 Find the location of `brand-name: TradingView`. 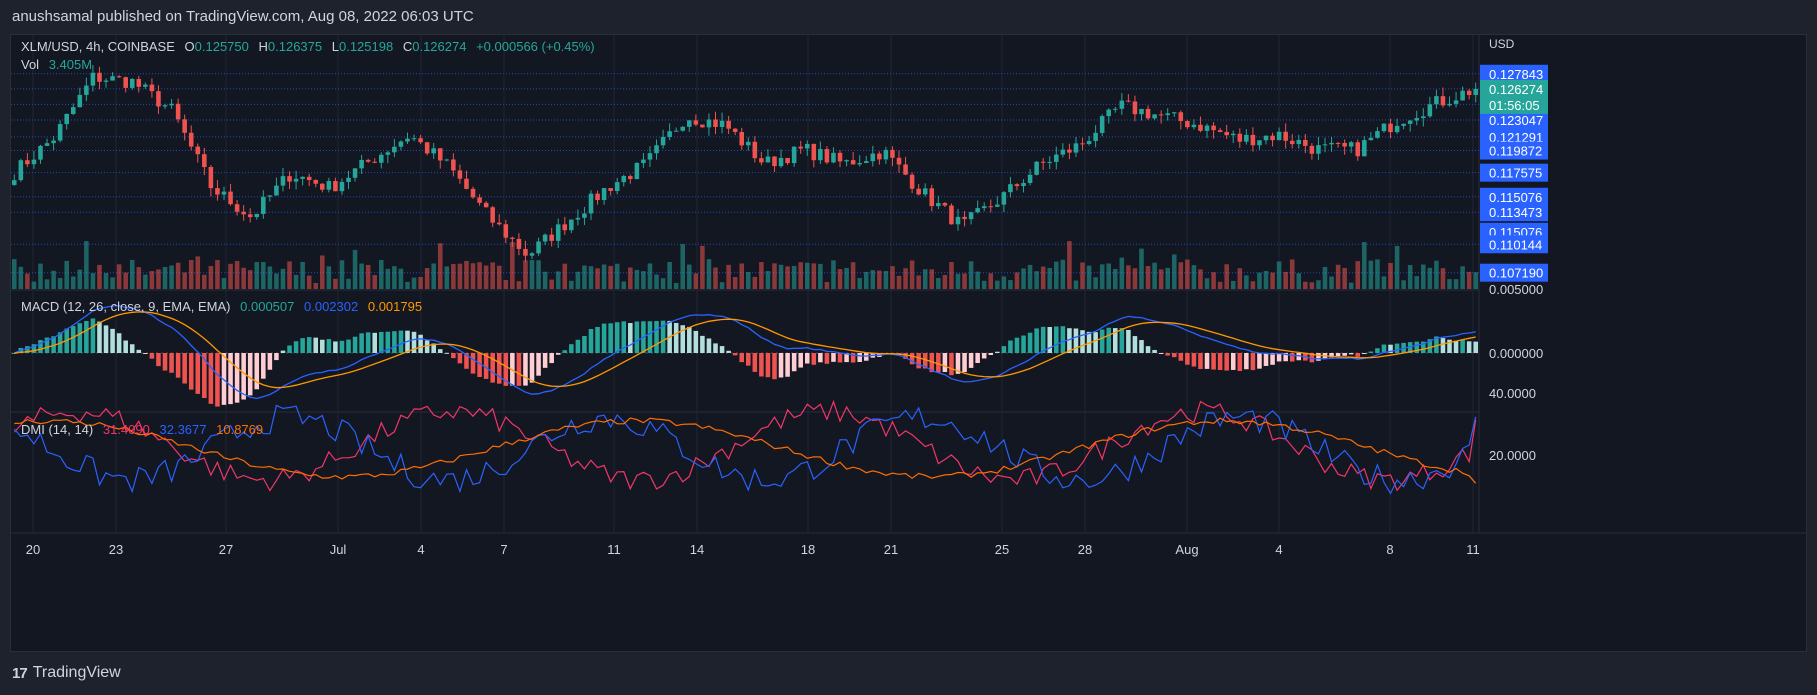

brand-name: TradingView is located at coordinates (76, 672).